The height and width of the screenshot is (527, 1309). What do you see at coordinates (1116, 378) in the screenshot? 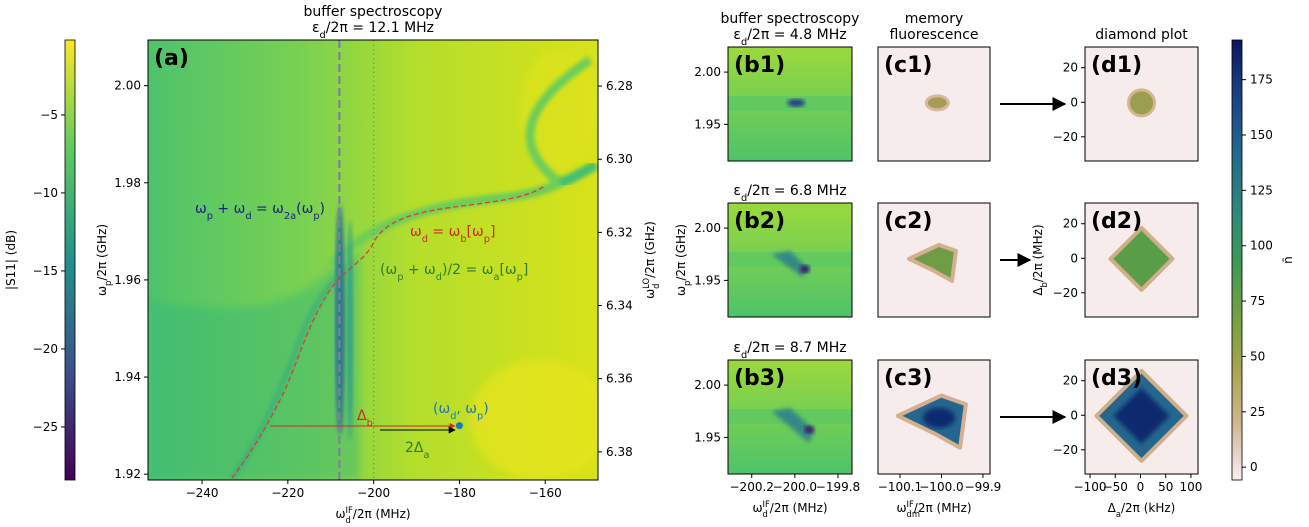
I see `panel-label: (d3)` at bounding box center [1116, 378].